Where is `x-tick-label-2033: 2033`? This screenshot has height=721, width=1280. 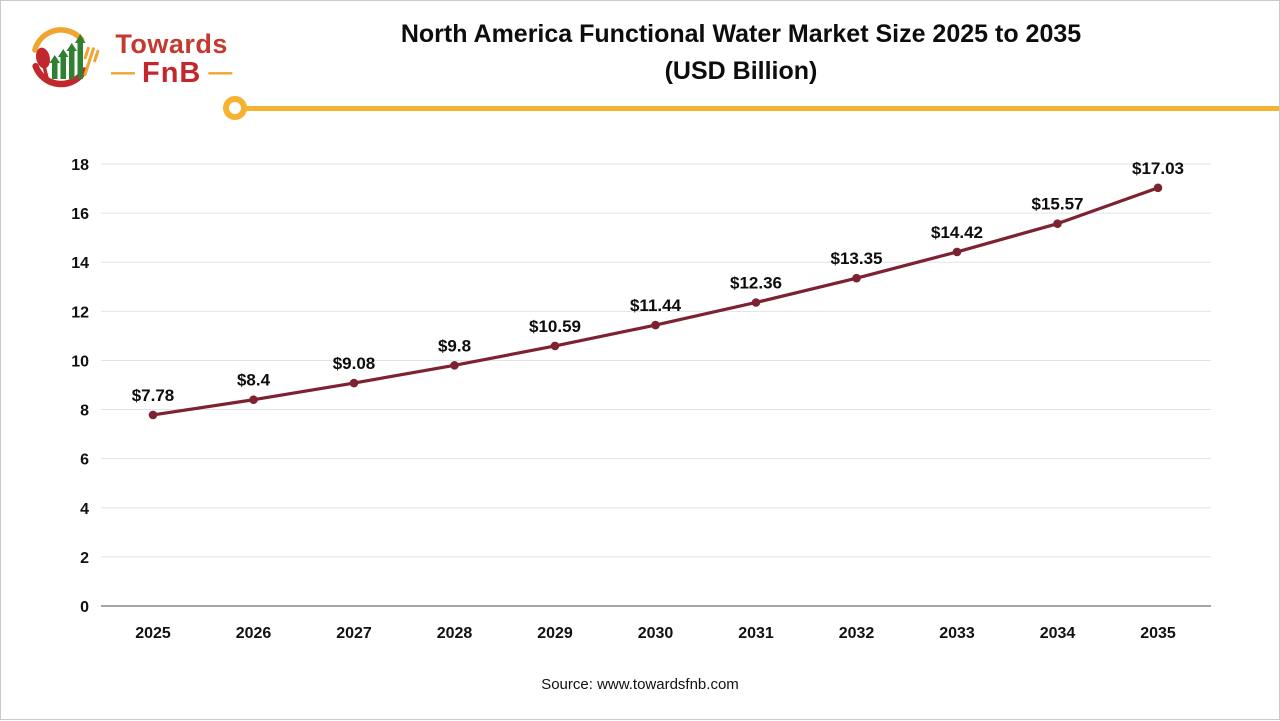
x-tick-label-2033: 2033 is located at coordinates (957, 633).